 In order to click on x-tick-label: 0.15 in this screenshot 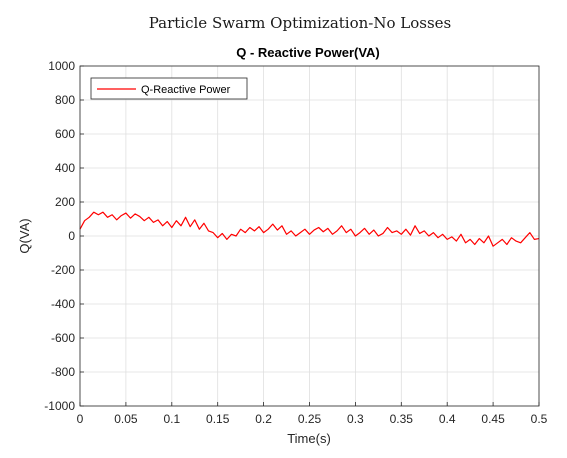, I will do `click(218, 419)`.